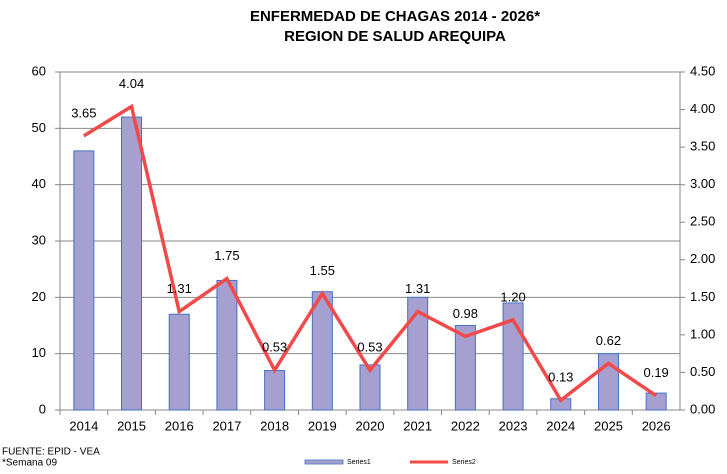  I want to click on data-label: 3.65, so click(83, 112).